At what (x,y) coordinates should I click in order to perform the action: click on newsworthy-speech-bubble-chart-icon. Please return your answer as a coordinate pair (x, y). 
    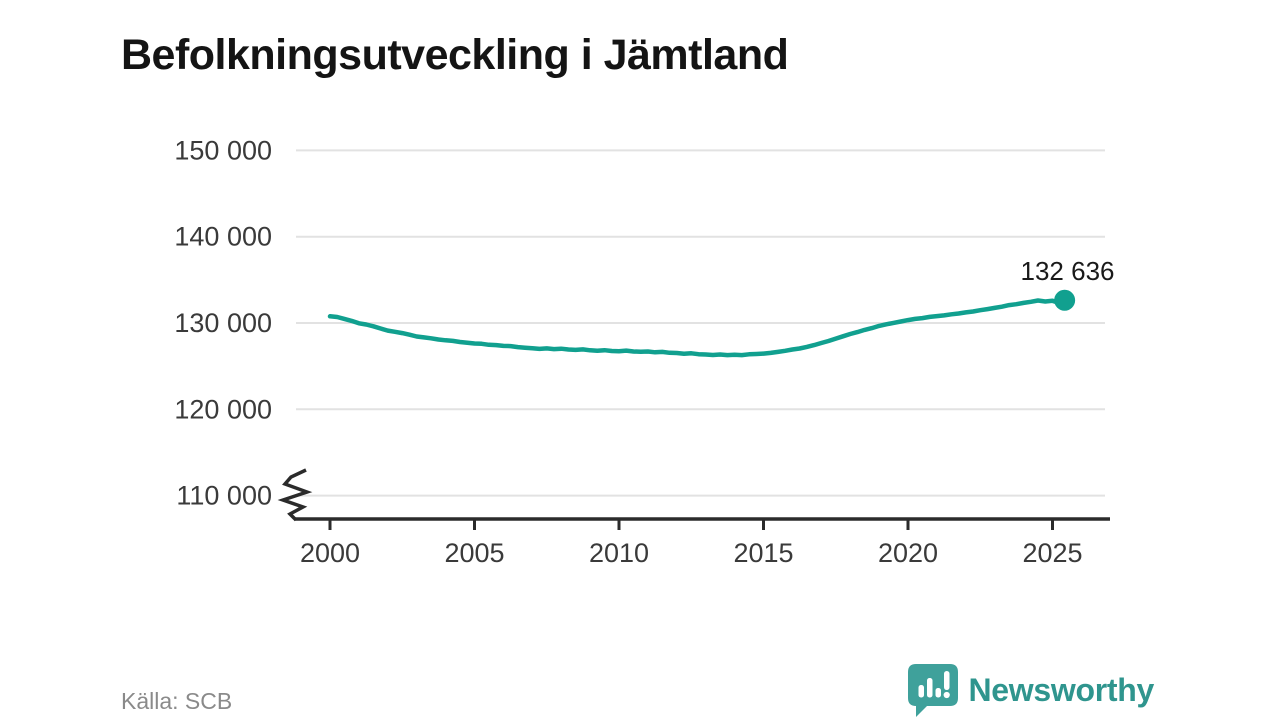
    Looking at the image, I should click on (932, 690).